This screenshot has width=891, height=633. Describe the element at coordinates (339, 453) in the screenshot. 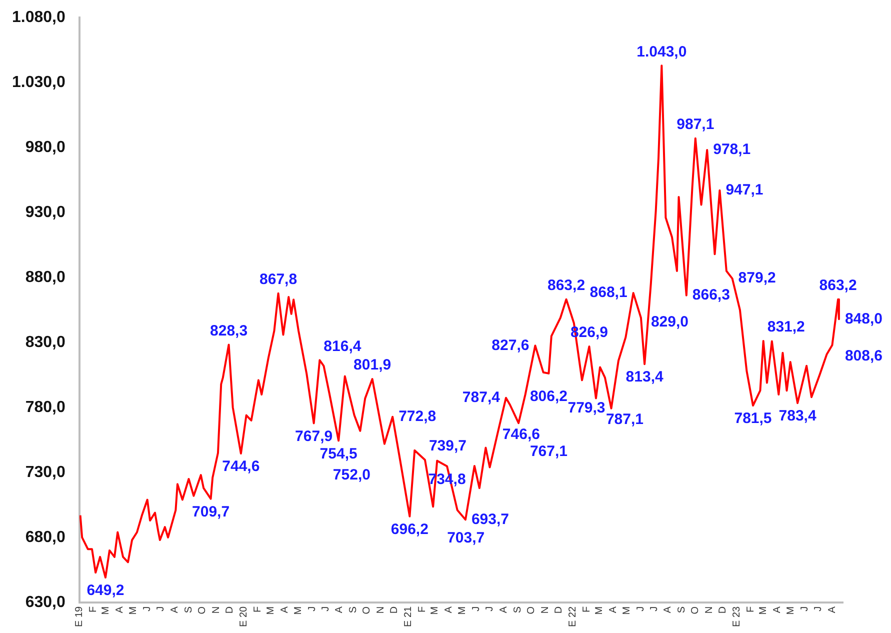

I see `annotation: 754,5` at that location.